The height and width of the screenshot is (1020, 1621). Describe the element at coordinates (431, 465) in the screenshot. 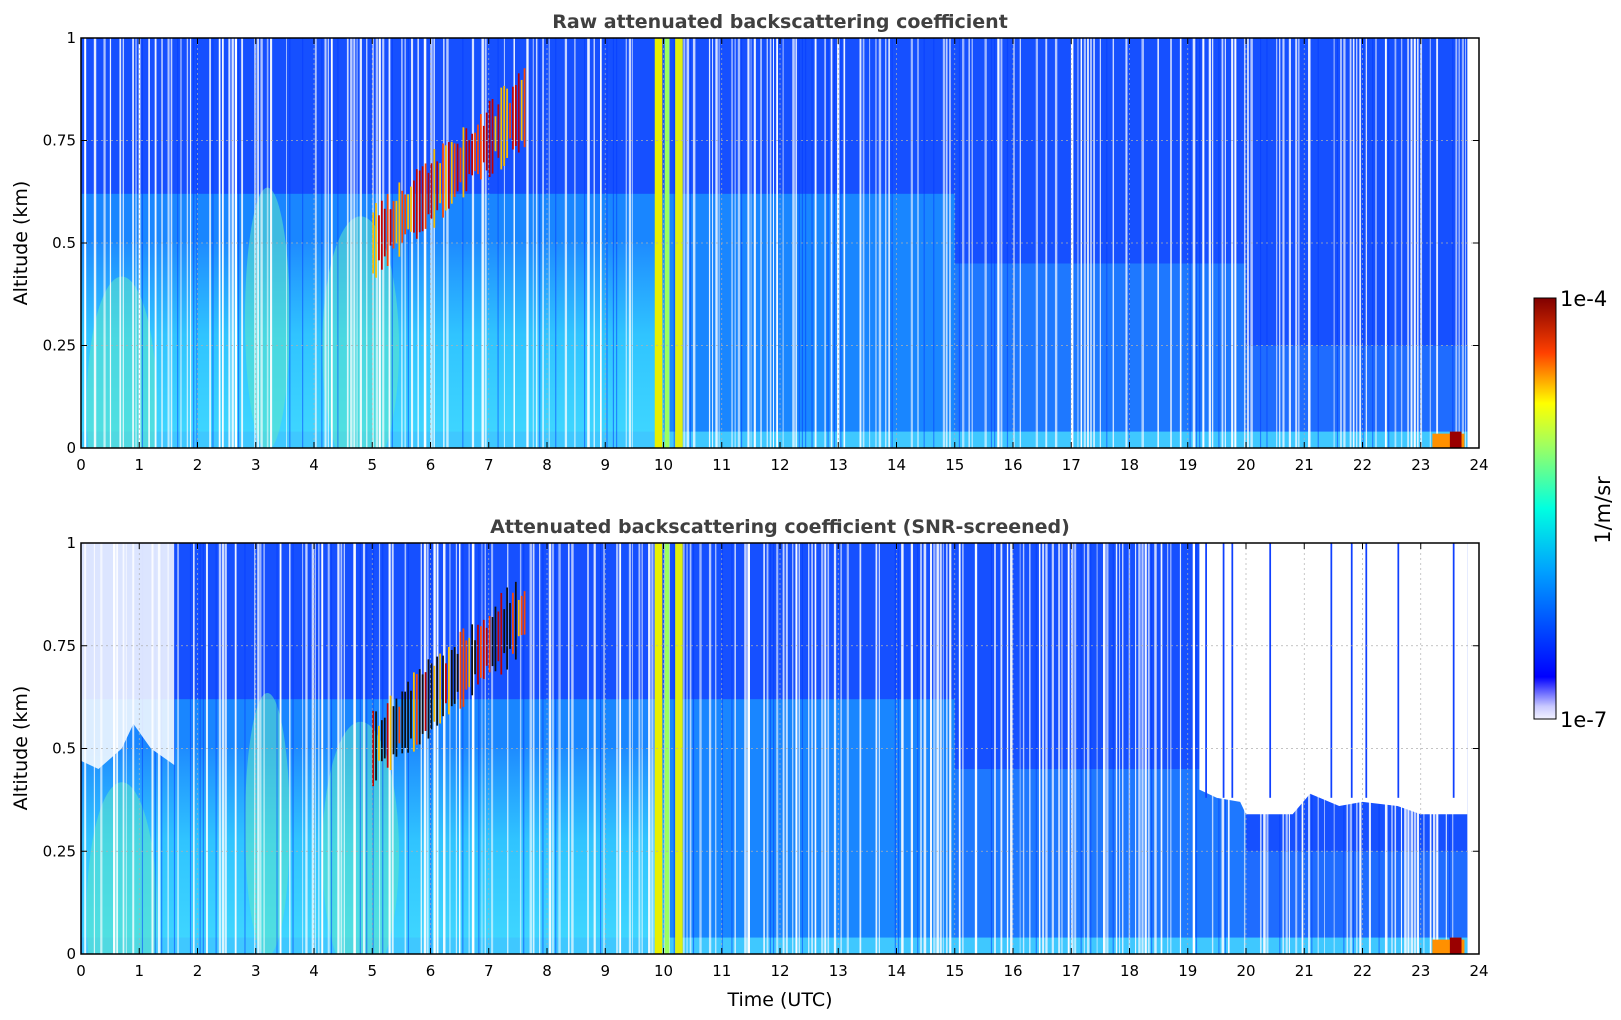

I see `x-tick-label: 6` at that location.